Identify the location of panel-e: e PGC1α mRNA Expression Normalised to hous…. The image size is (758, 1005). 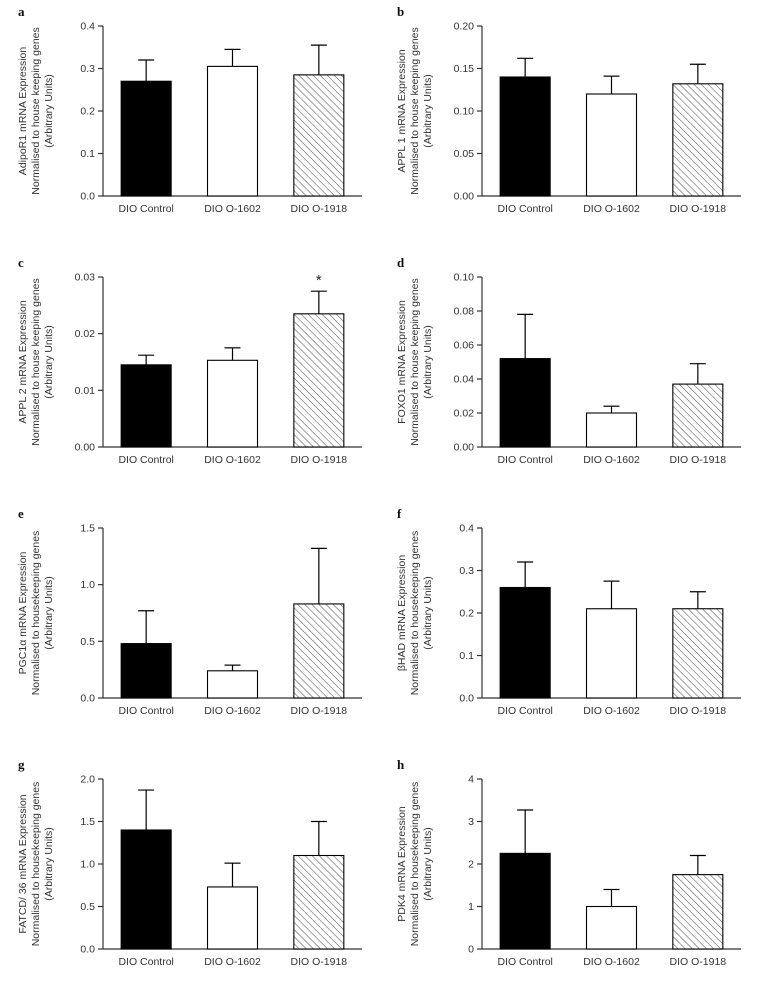
(189, 627).